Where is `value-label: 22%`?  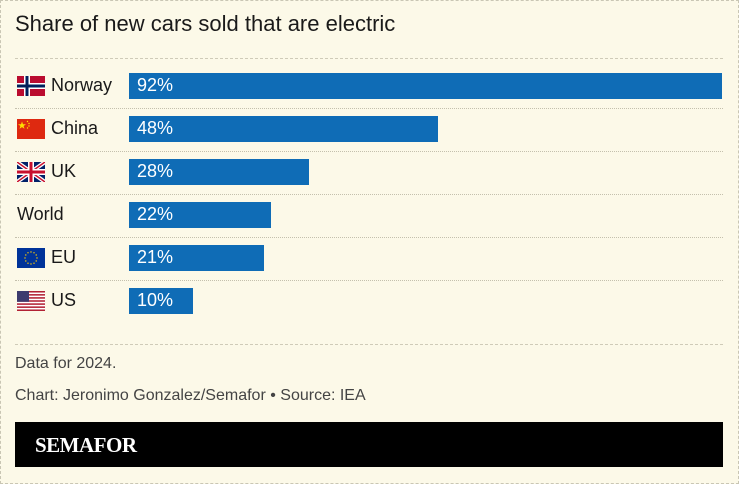 value-label: 22% is located at coordinates (155, 214).